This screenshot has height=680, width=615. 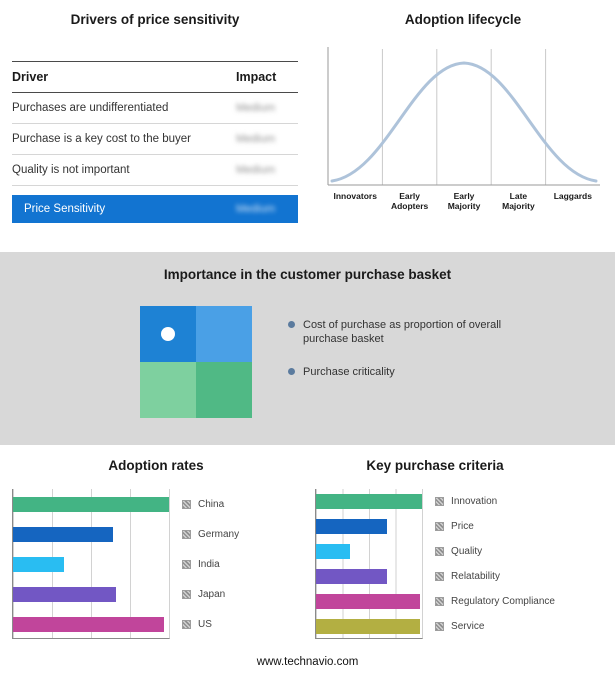 I want to click on drivers-title: Drivers of price sensitivity, so click(x=155, y=19).